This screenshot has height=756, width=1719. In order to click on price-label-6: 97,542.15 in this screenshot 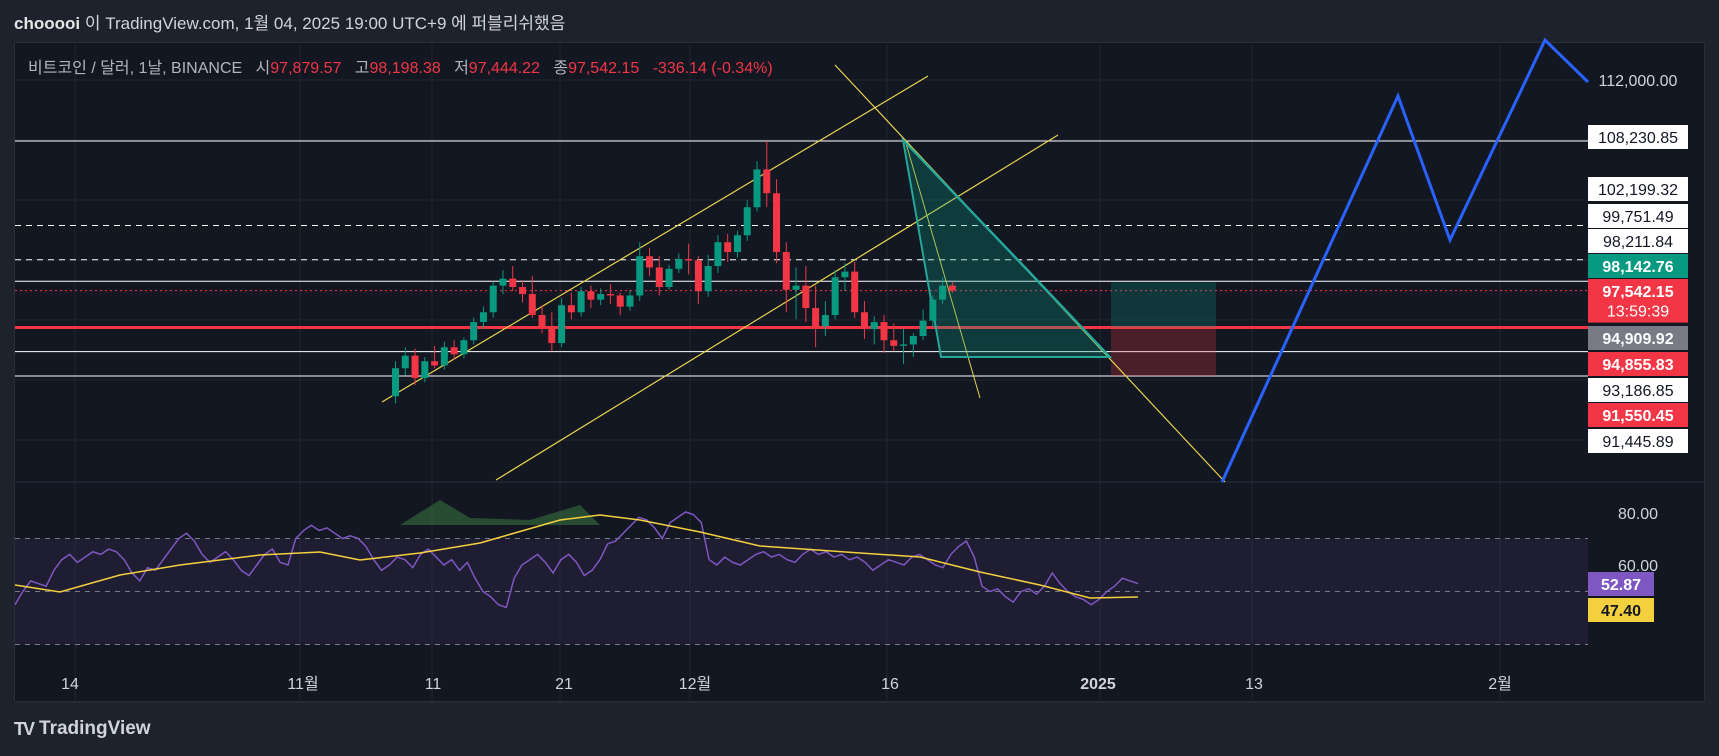, I will do `click(1637, 292)`.